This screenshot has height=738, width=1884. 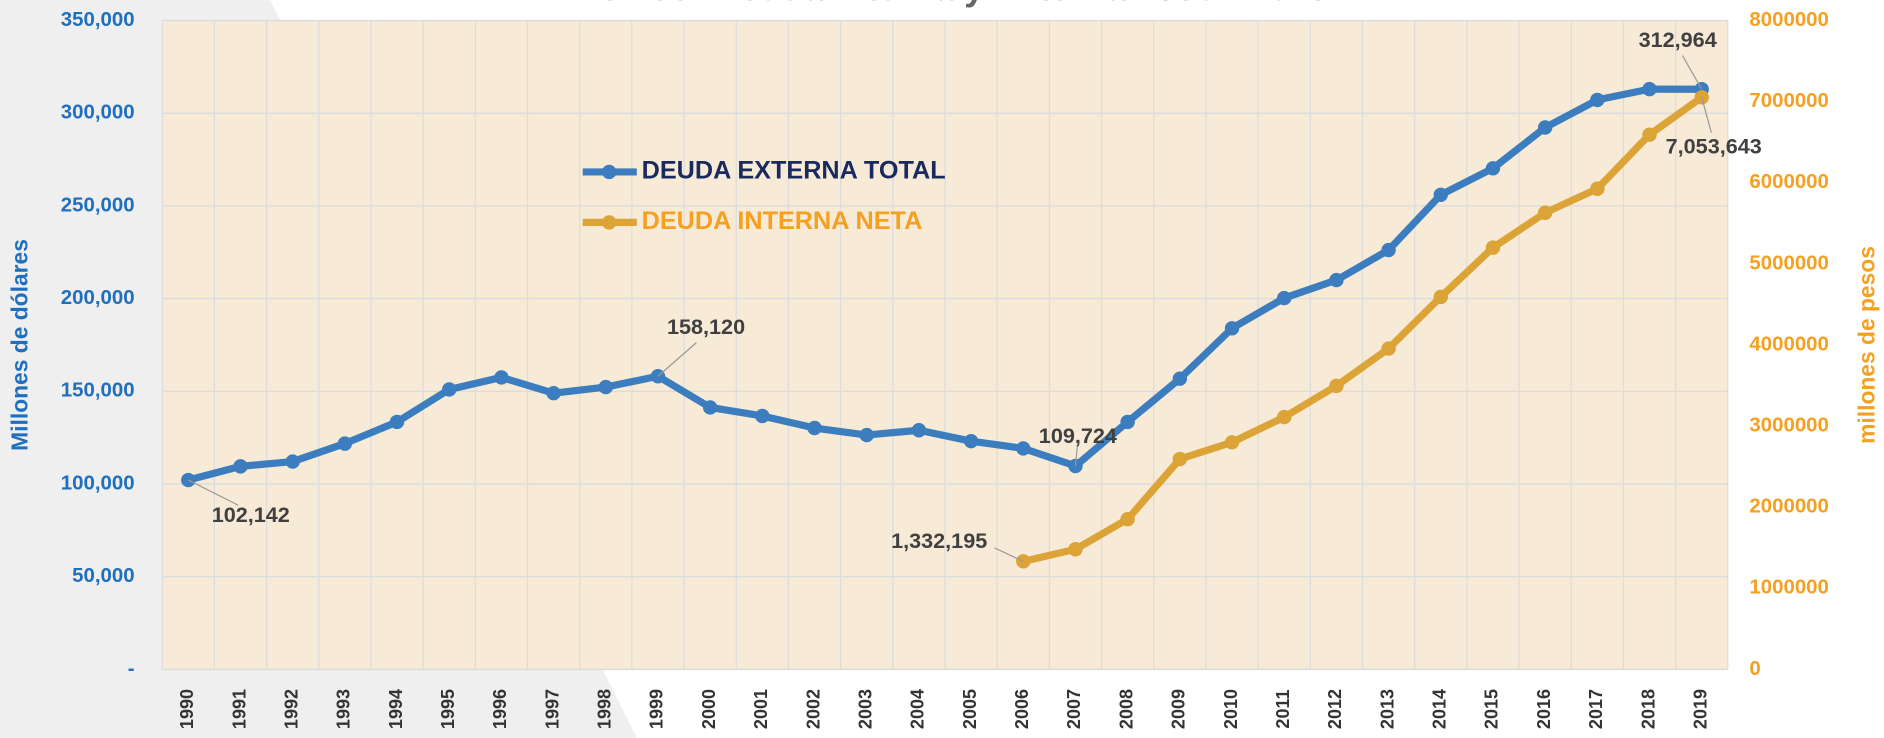 I want to click on data-label: 312,964, so click(x=1678, y=39).